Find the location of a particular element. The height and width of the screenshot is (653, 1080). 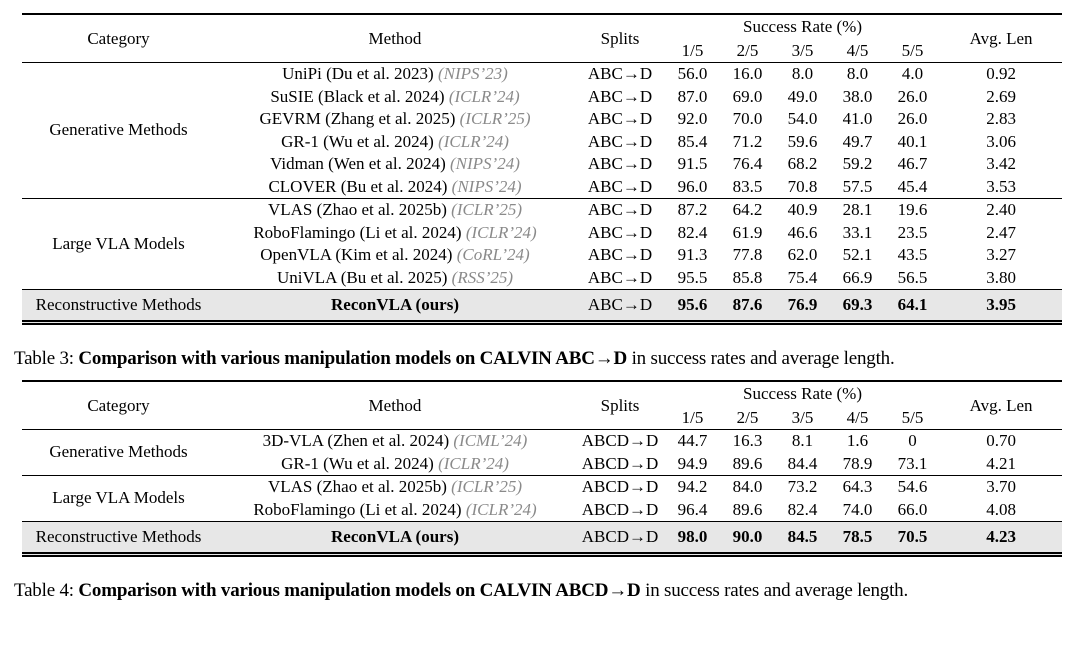

method-cell: ReconVLA (ours) is located at coordinates (395, 538).